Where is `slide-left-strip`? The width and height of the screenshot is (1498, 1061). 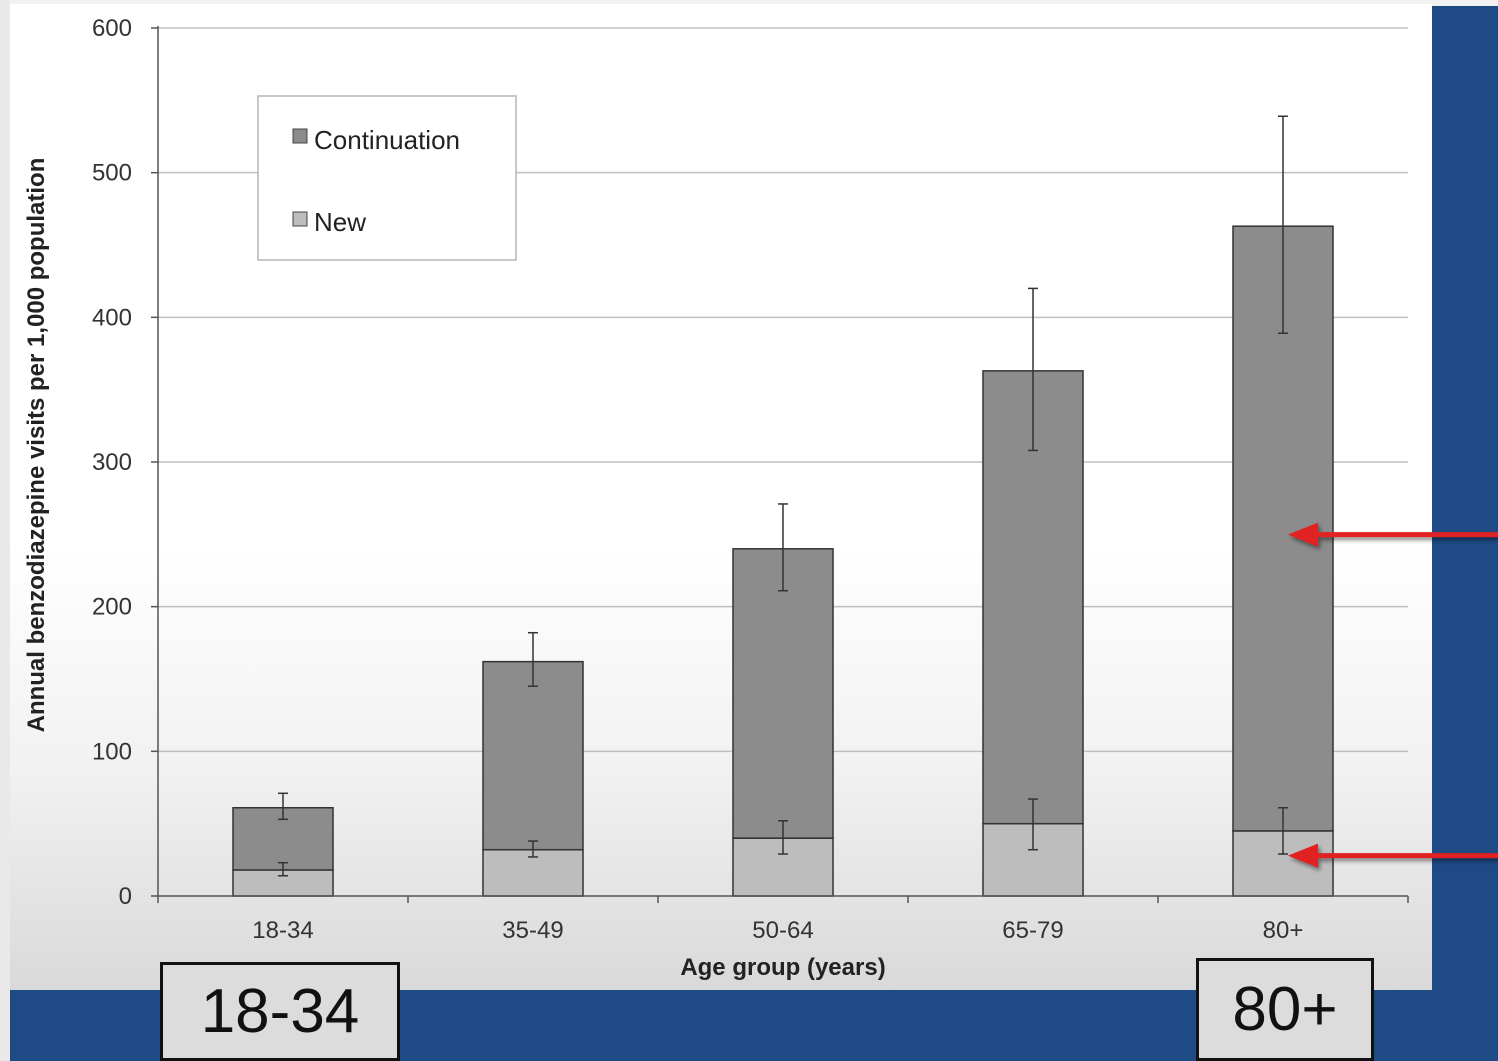 slide-left-strip is located at coordinates (5, 530).